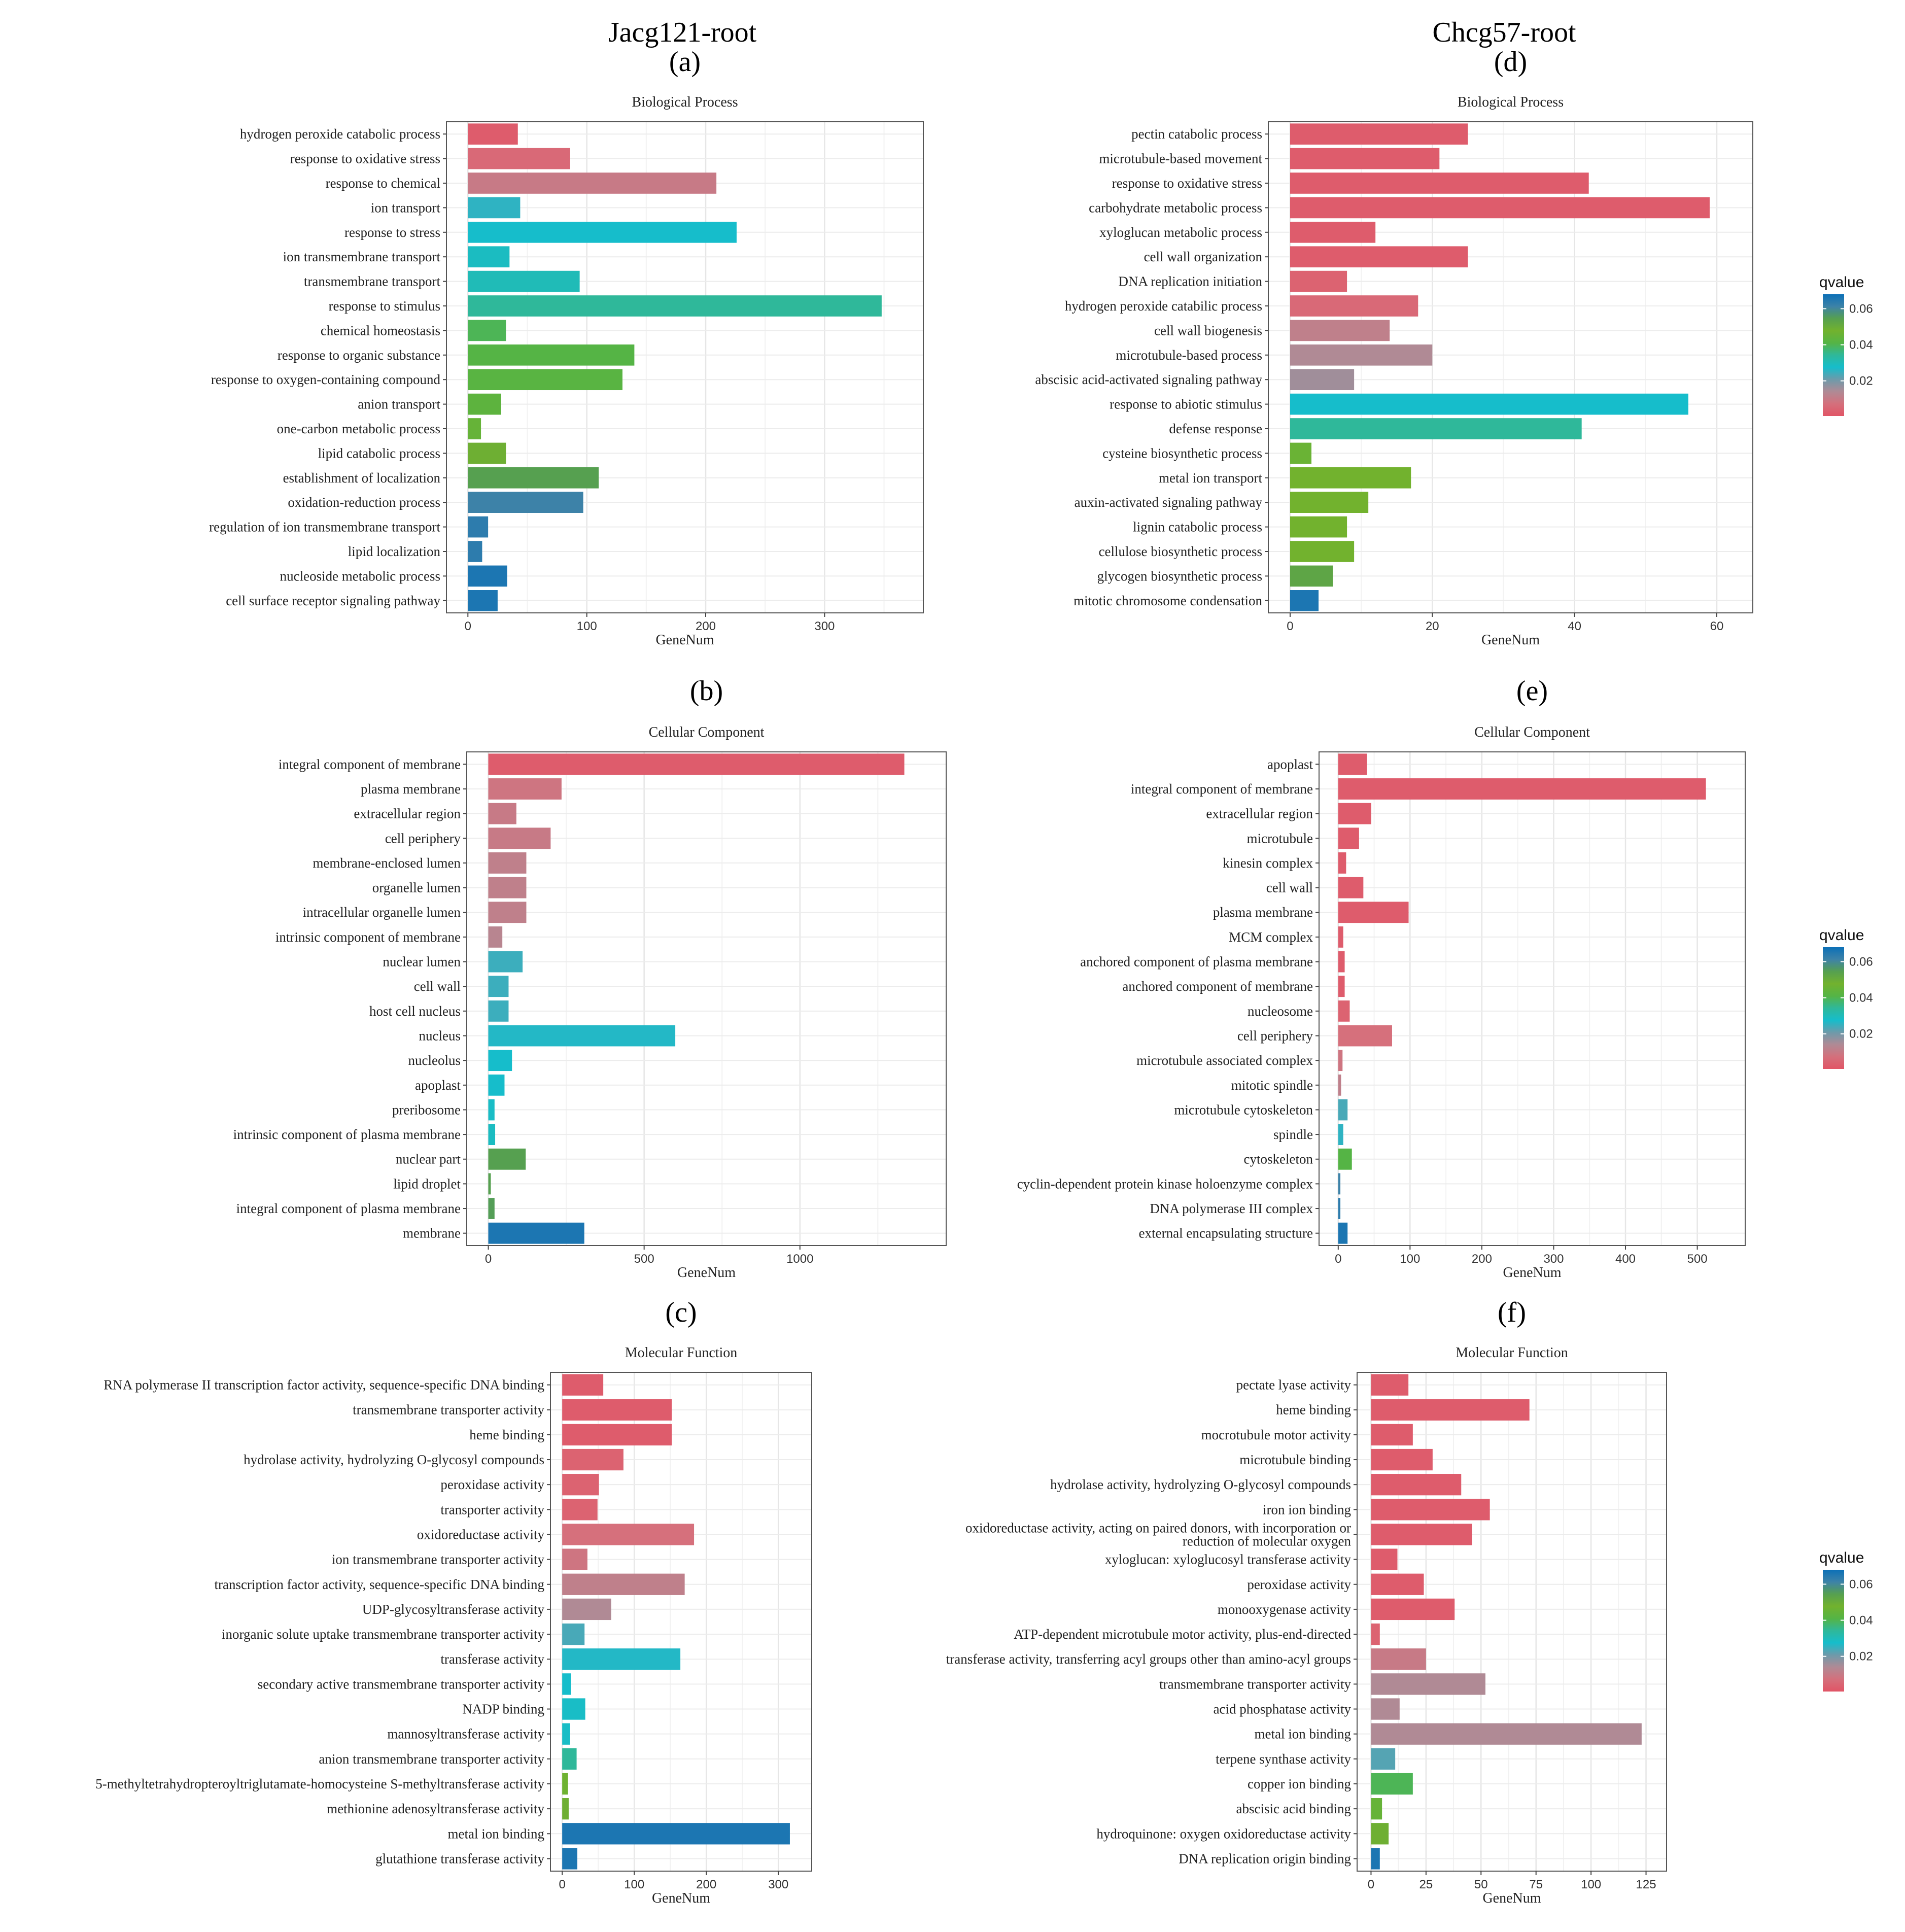 This screenshot has width=1905, height=1932. What do you see at coordinates (1283, 1759) in the screenshot?
I see `category-label: terpene synthase activity` at bounding box center [1283, 1759].